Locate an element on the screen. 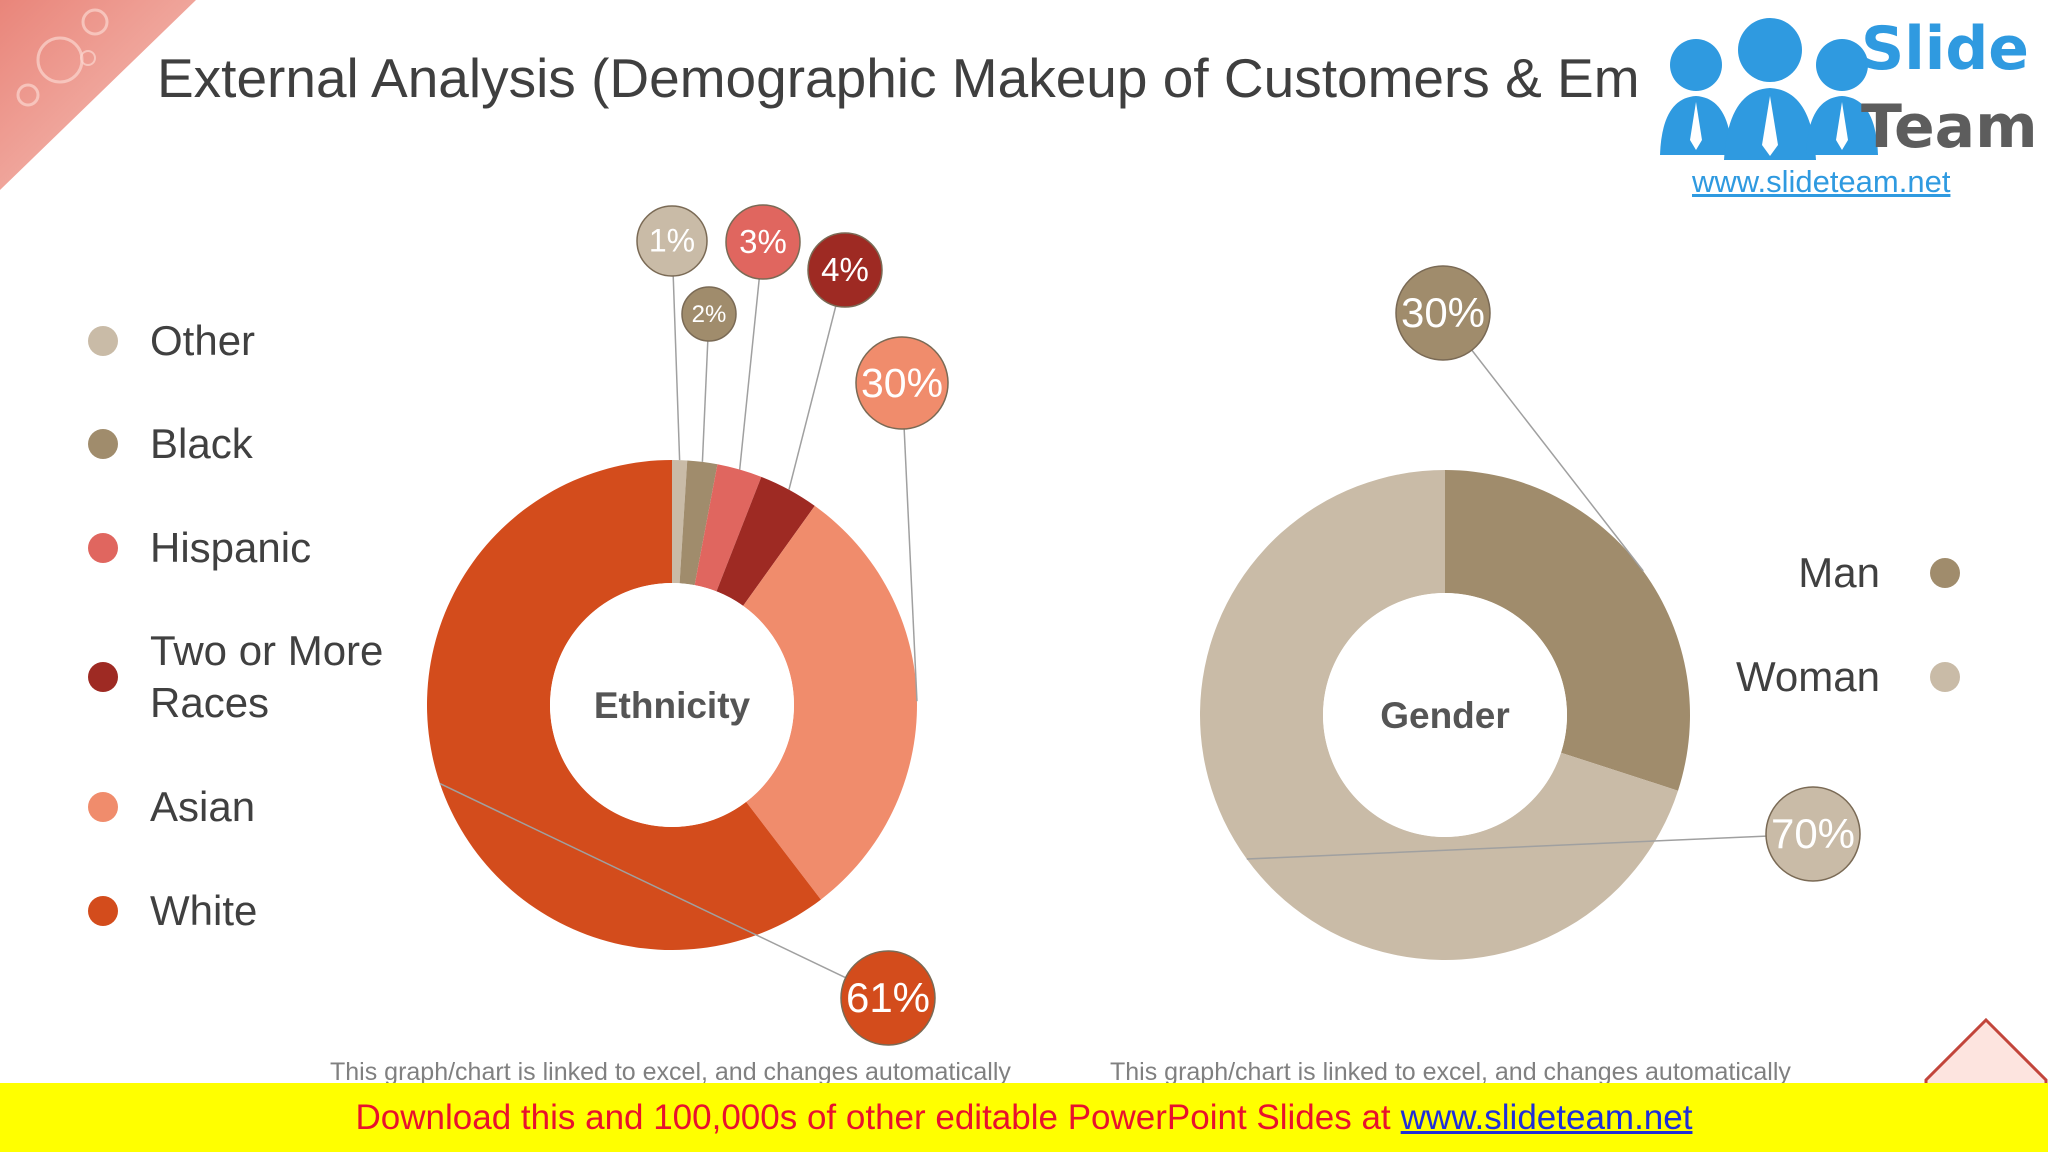 The width and height of the screenshot is (2048, 1152). donut-center-title: Ethnicity is located at coordinates (672, 705).